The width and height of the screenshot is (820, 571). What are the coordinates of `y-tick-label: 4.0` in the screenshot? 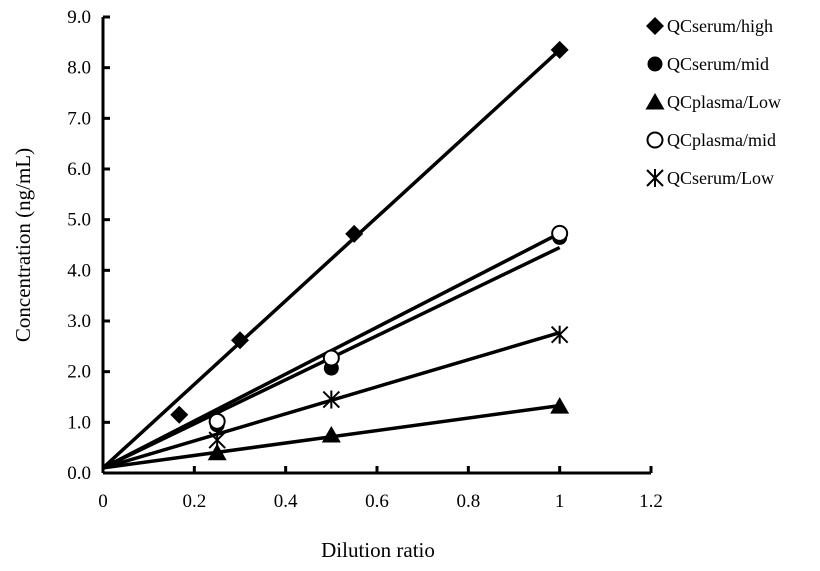 It's located at (79, 270).